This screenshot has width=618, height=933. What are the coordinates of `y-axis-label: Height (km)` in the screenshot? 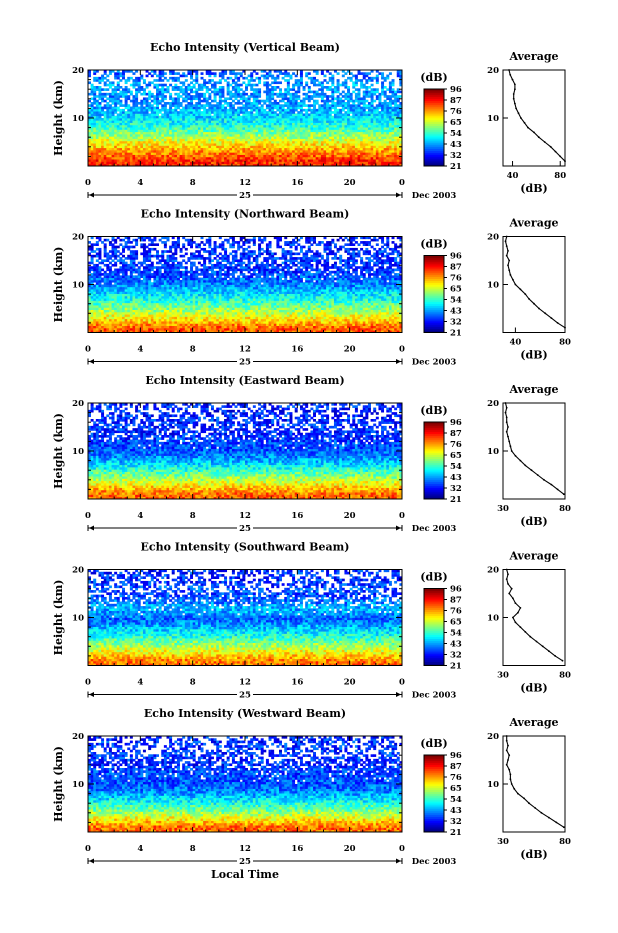 It's located at (58, 118).